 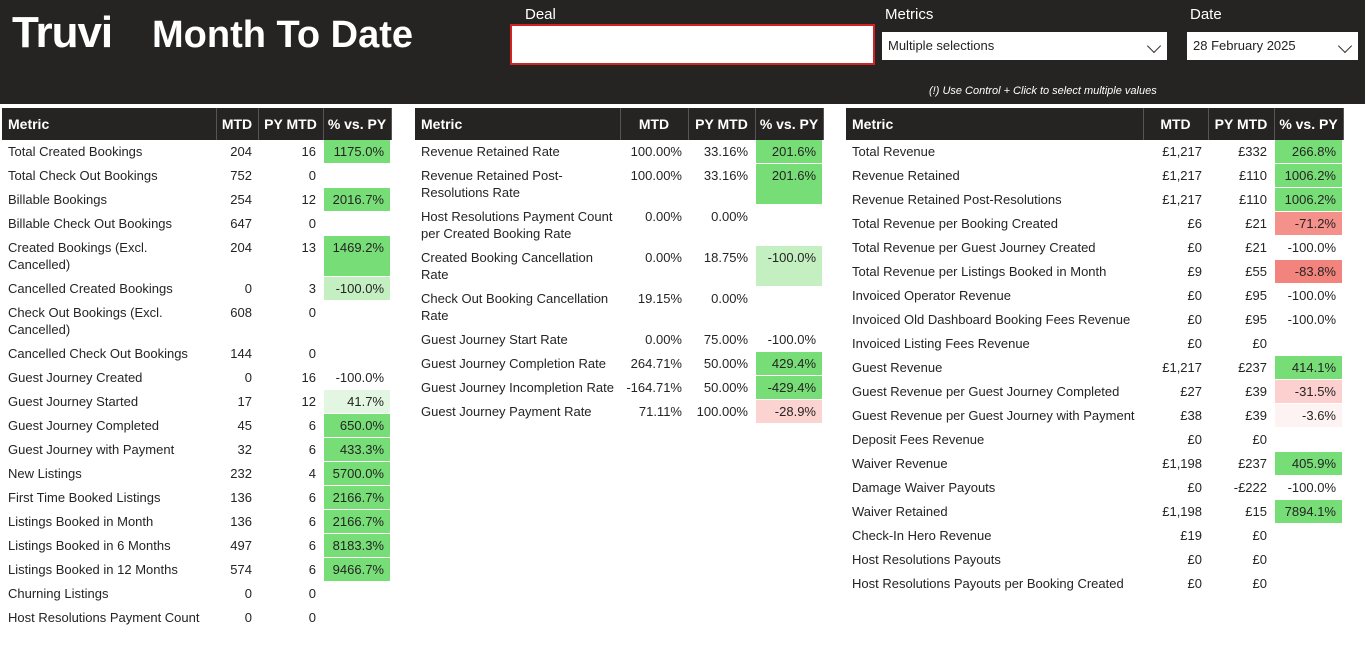 I want to click on metric-name: Check-In Hero Revenue, so click(x=994, y=535).